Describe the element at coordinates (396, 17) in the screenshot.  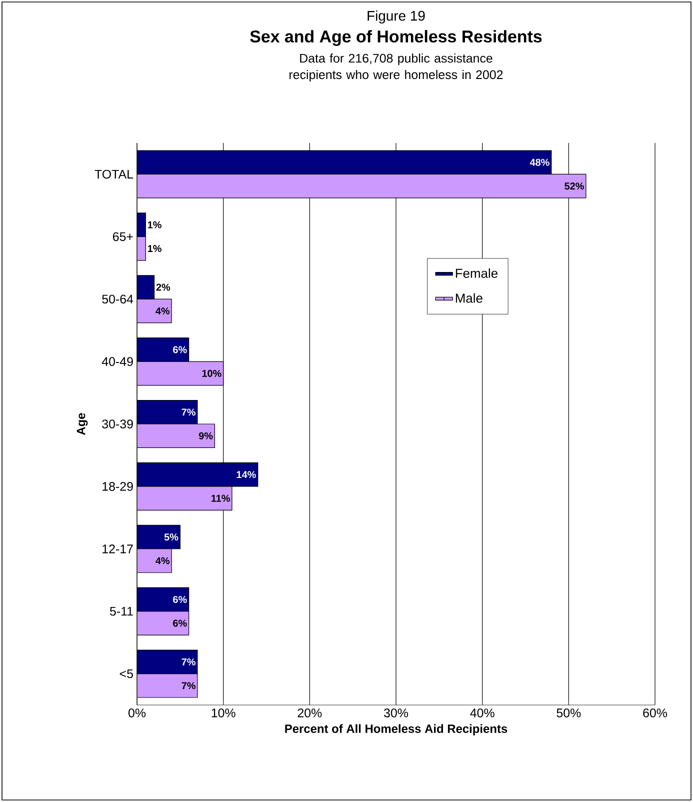
I see `caption: Figure 19` at that location.